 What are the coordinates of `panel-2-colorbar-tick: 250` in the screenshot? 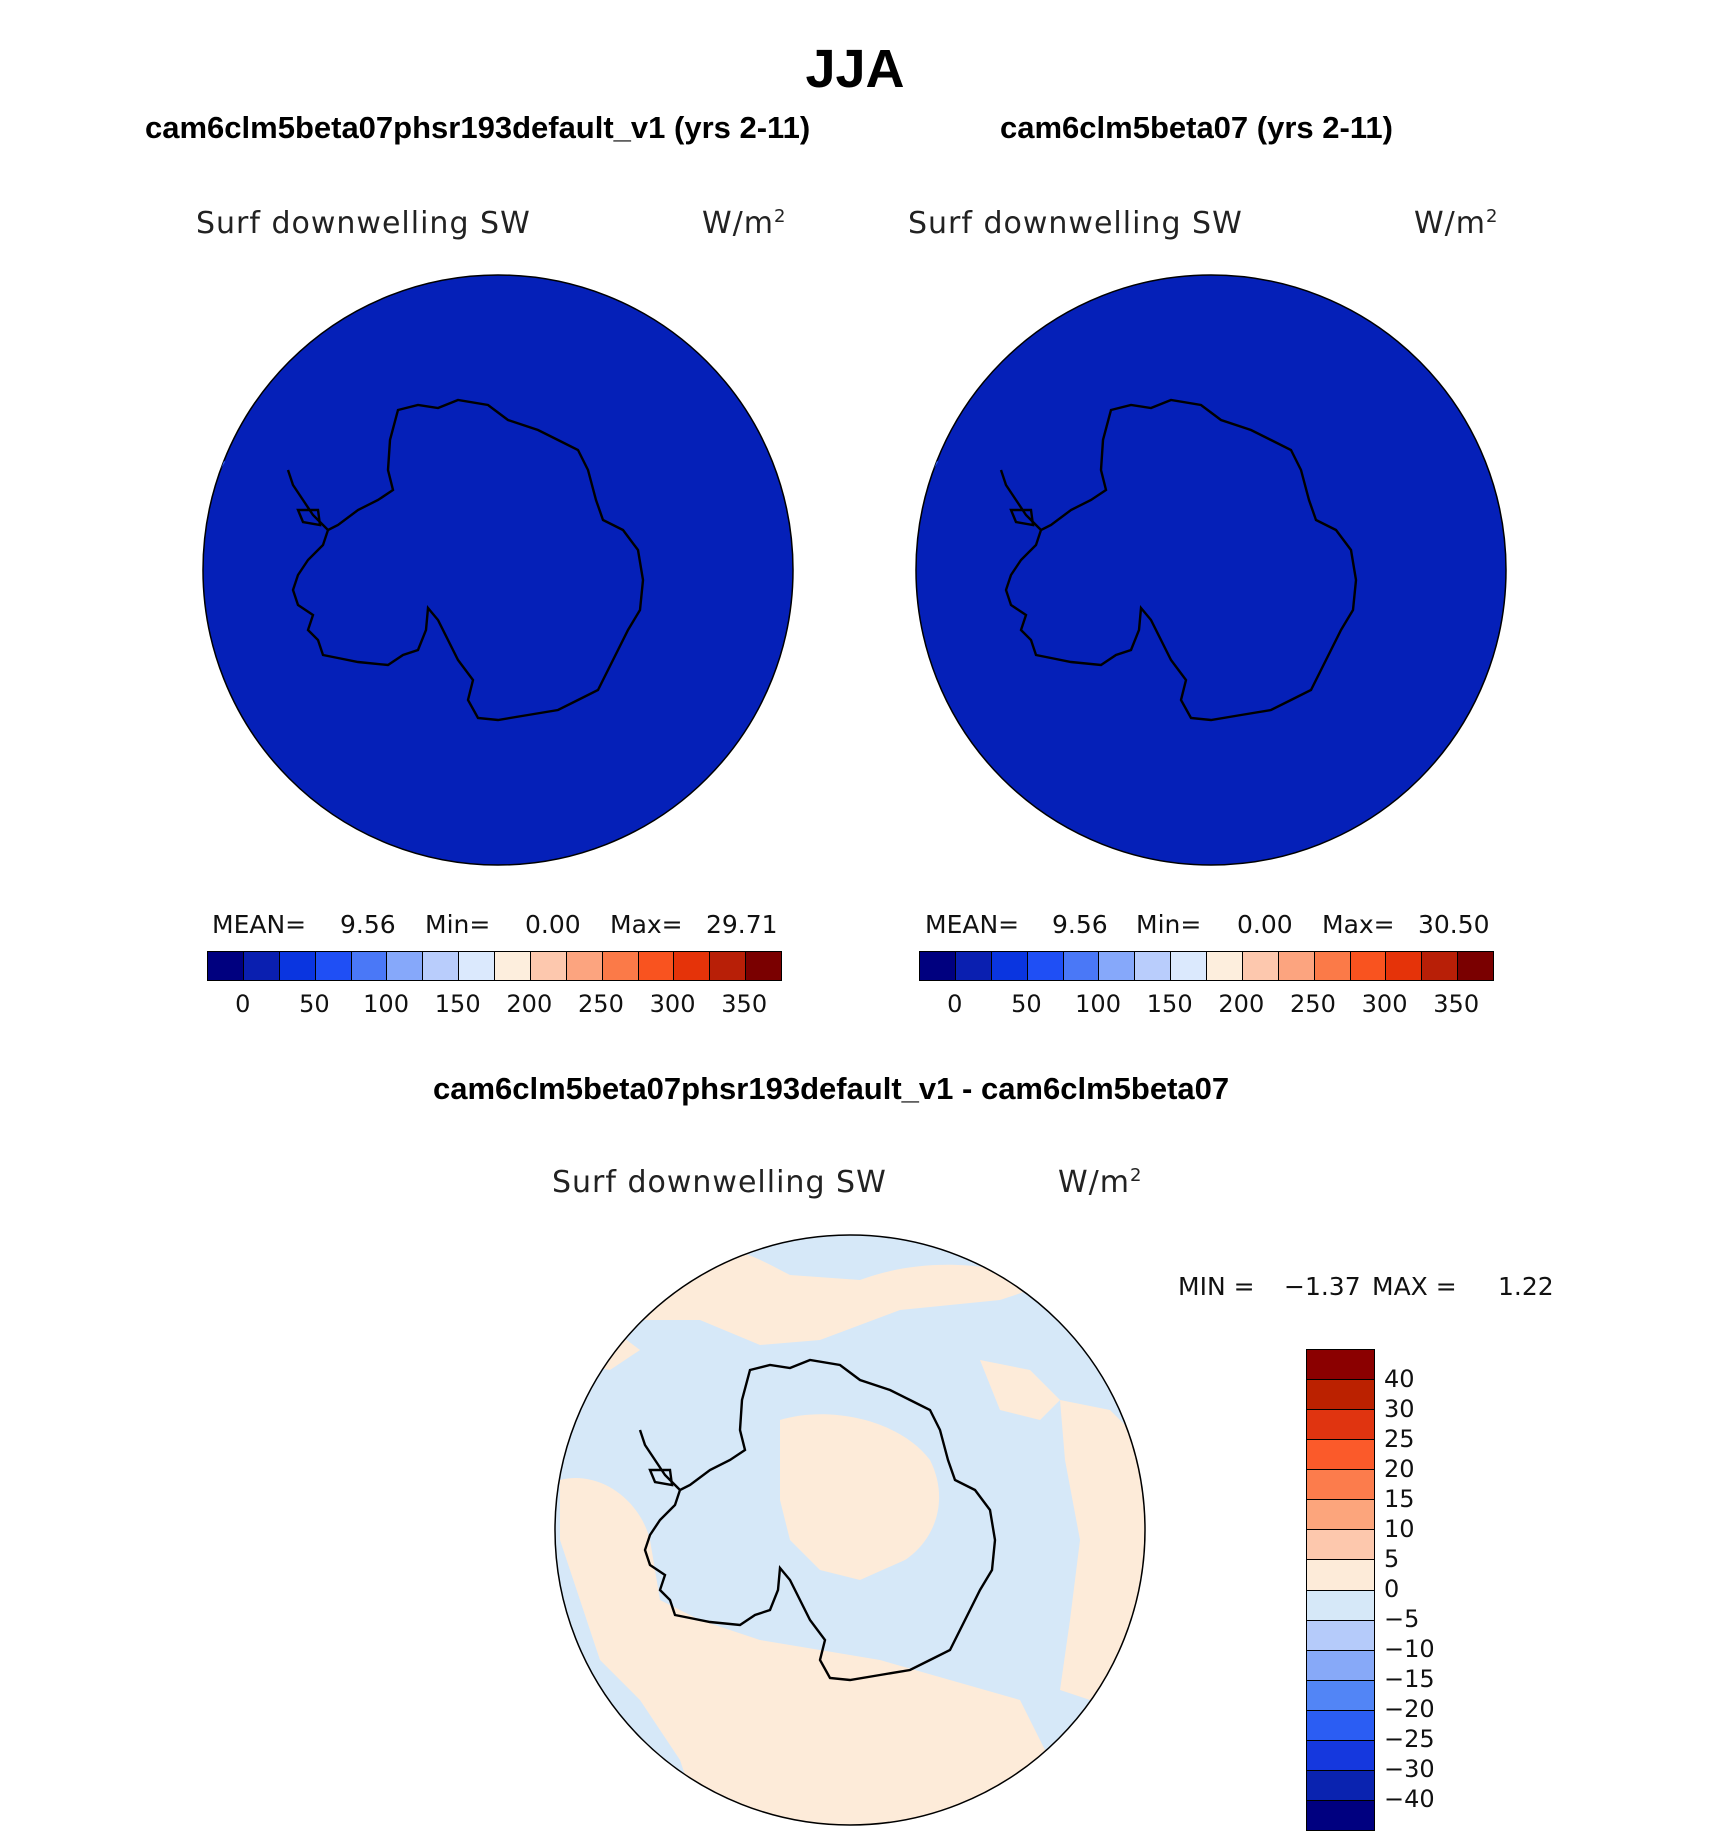 It's located at (1313, 1004).